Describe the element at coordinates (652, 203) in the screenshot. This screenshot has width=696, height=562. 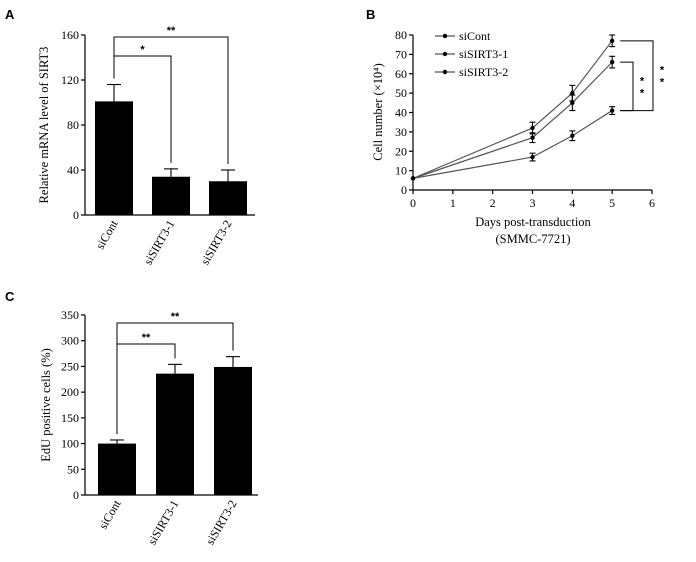
I see `x-tick-label: 6` at that location.